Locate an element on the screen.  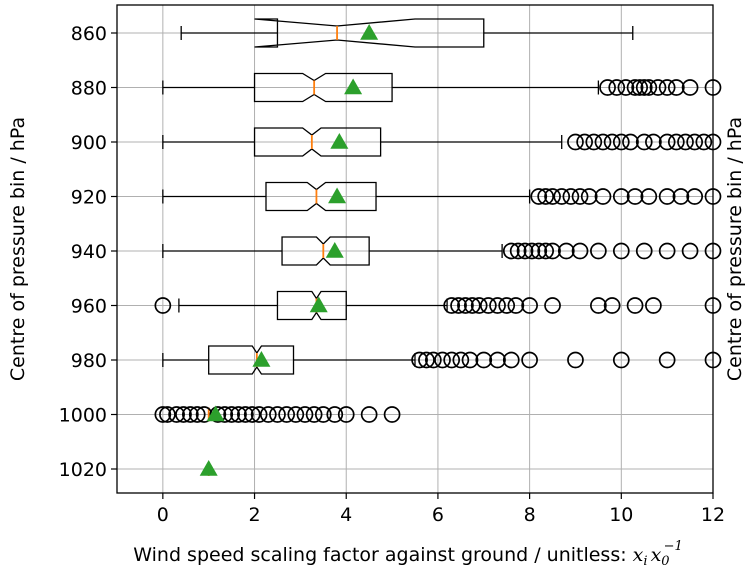
x-tick-label: 0 is located at coordinates (163, 515).